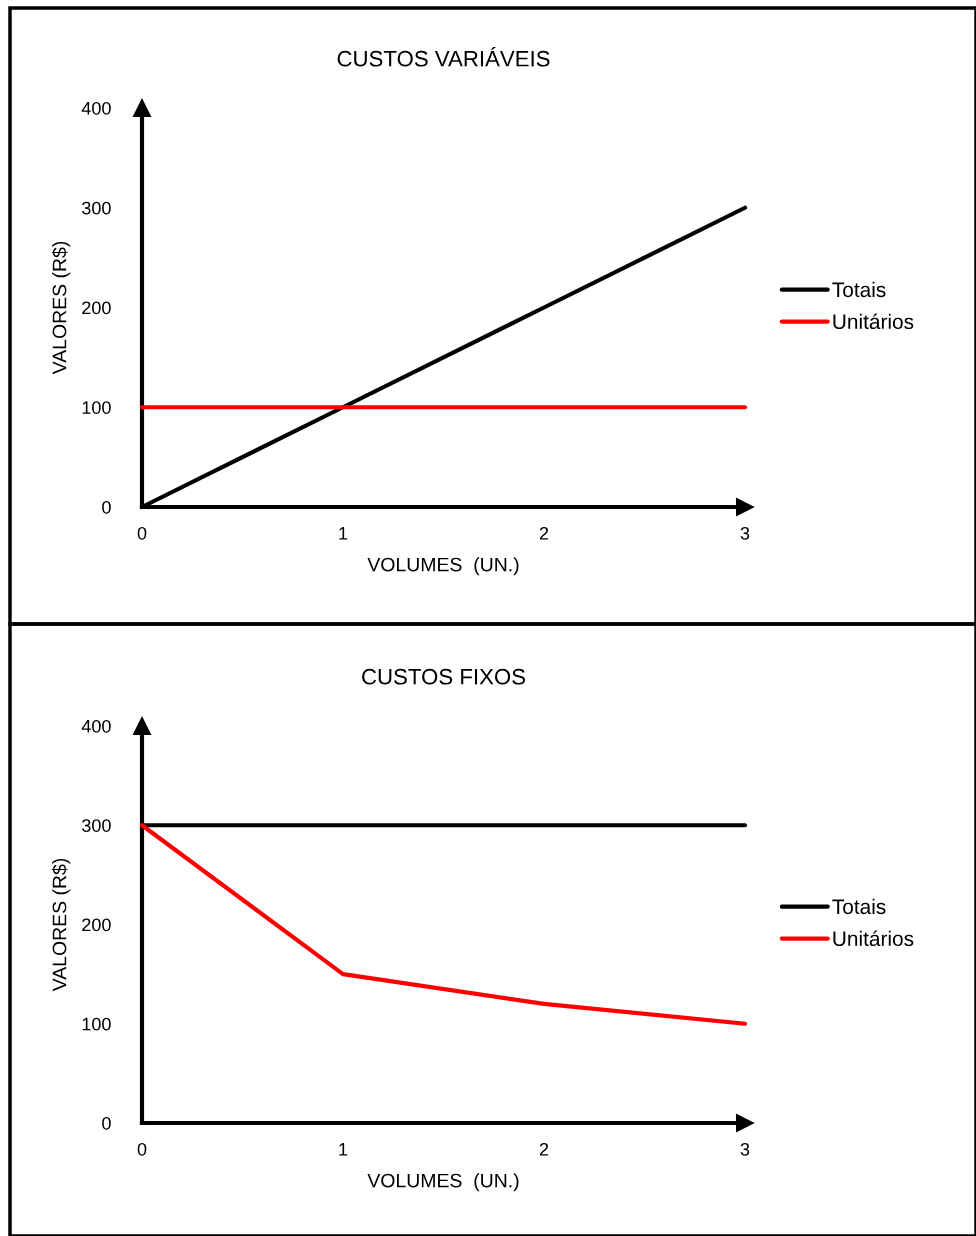  What do you see at coordinates (443, 57) in the screenshot?
I see `chart-title: CUSTOS VARIÁVEIS` at bounding box center [443, 57].